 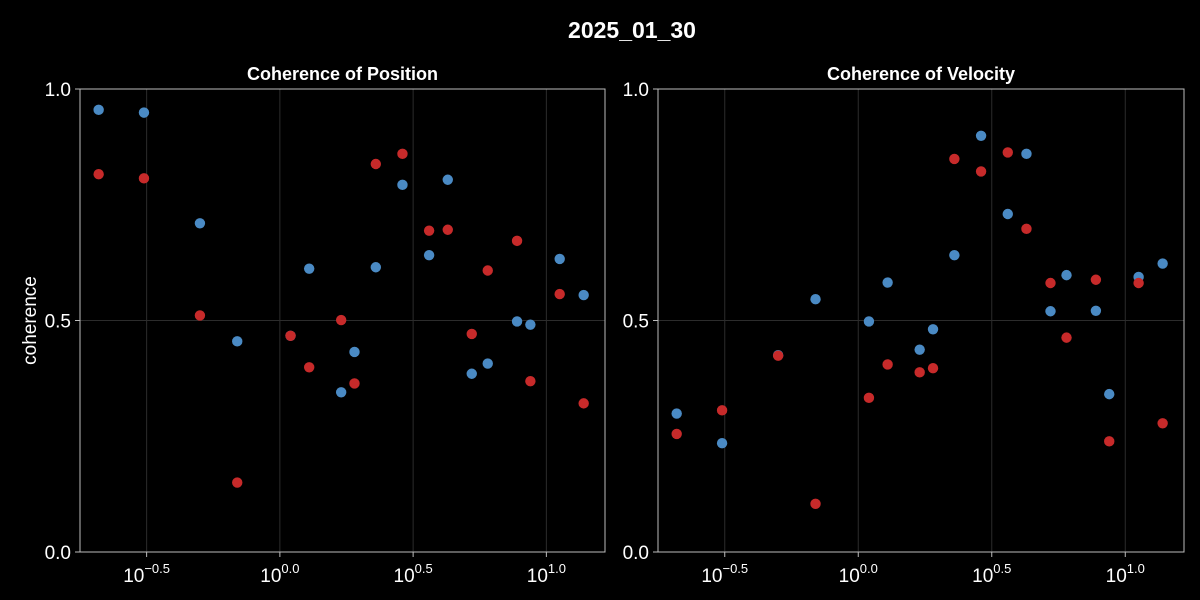 What do you see at coordinates (30, 320) in the screenshot?
I see `y-axis-label: coherence` at bounding box center [30, 320].